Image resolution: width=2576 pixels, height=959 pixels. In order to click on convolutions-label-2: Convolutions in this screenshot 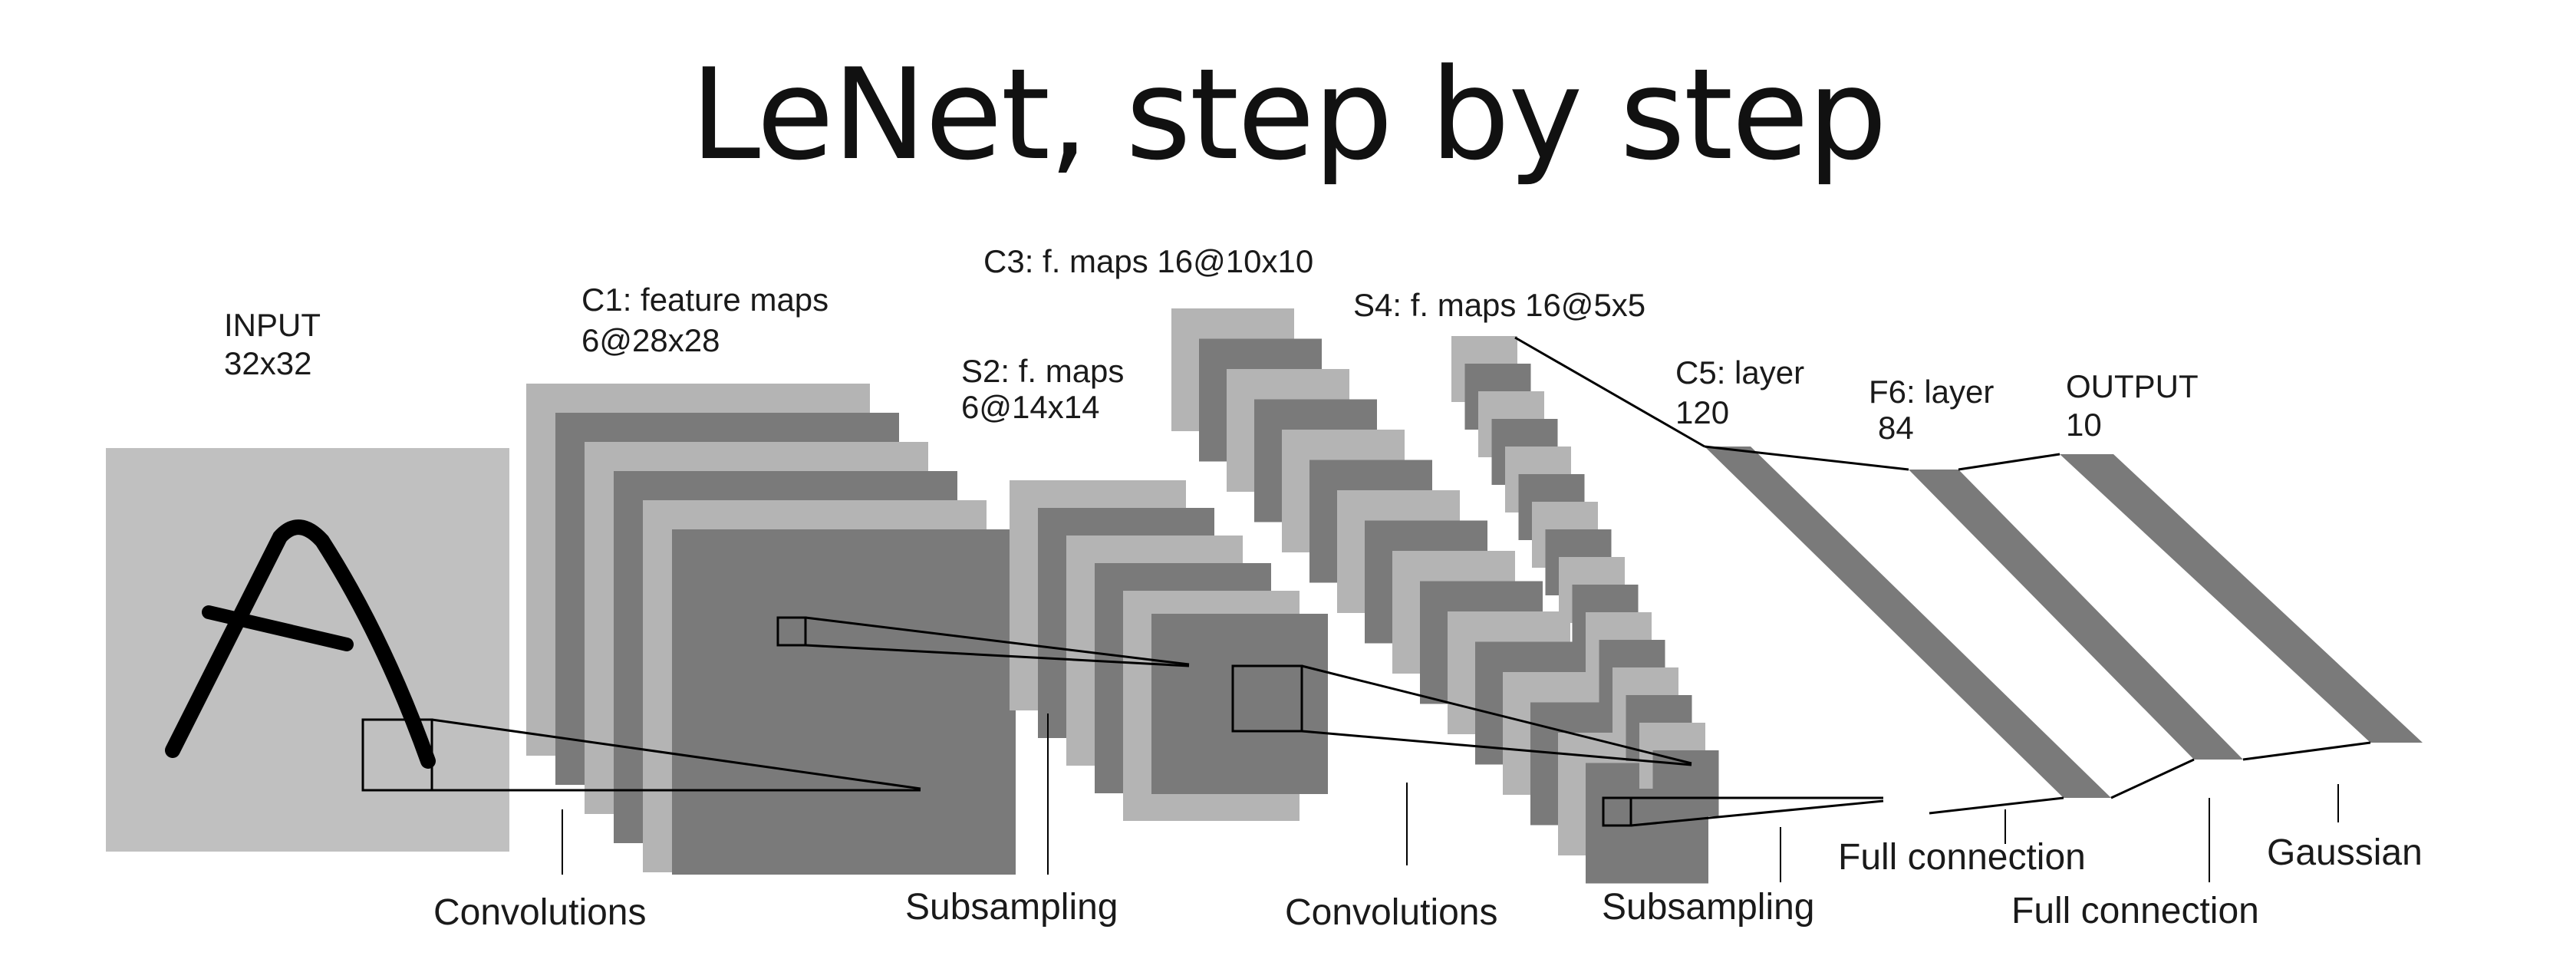, I will do `click(1391, 912)`.